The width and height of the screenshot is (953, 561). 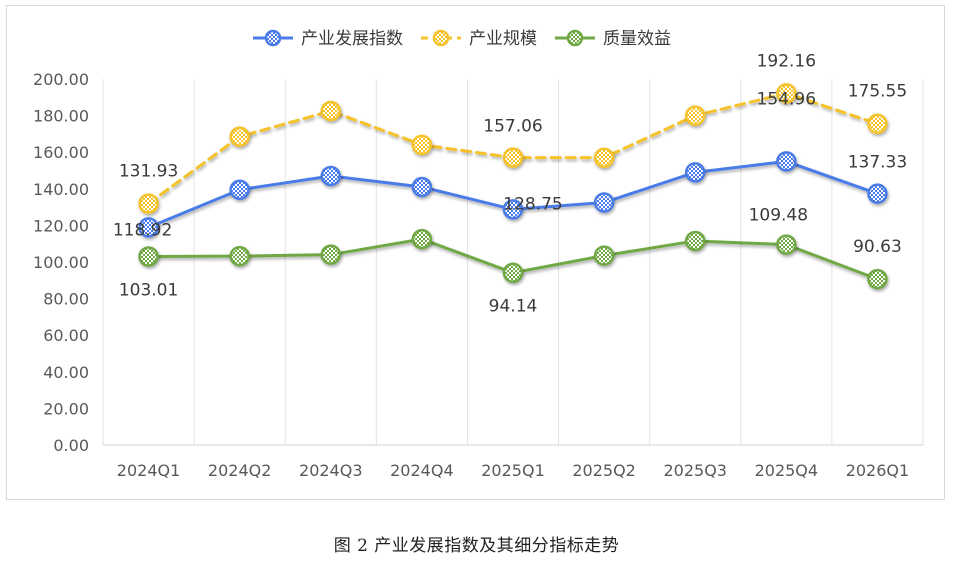 What do you see at coordinates (877, 247) in the screenshot?
I see `data-label: 90.63` at bounding box center [877, 247].